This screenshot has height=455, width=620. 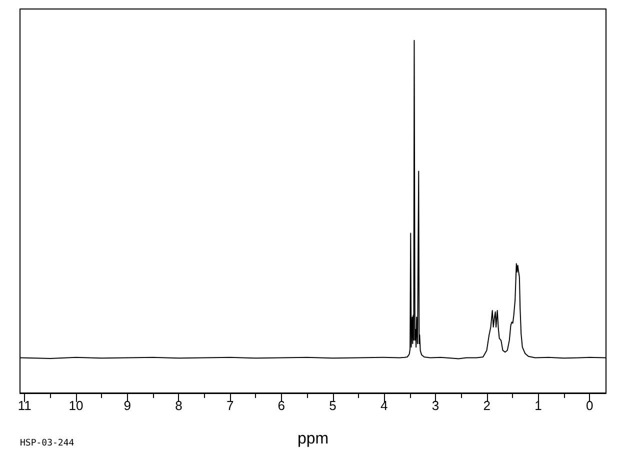 I want to click on x-tick-label: 6, so click(x=282, y=405).